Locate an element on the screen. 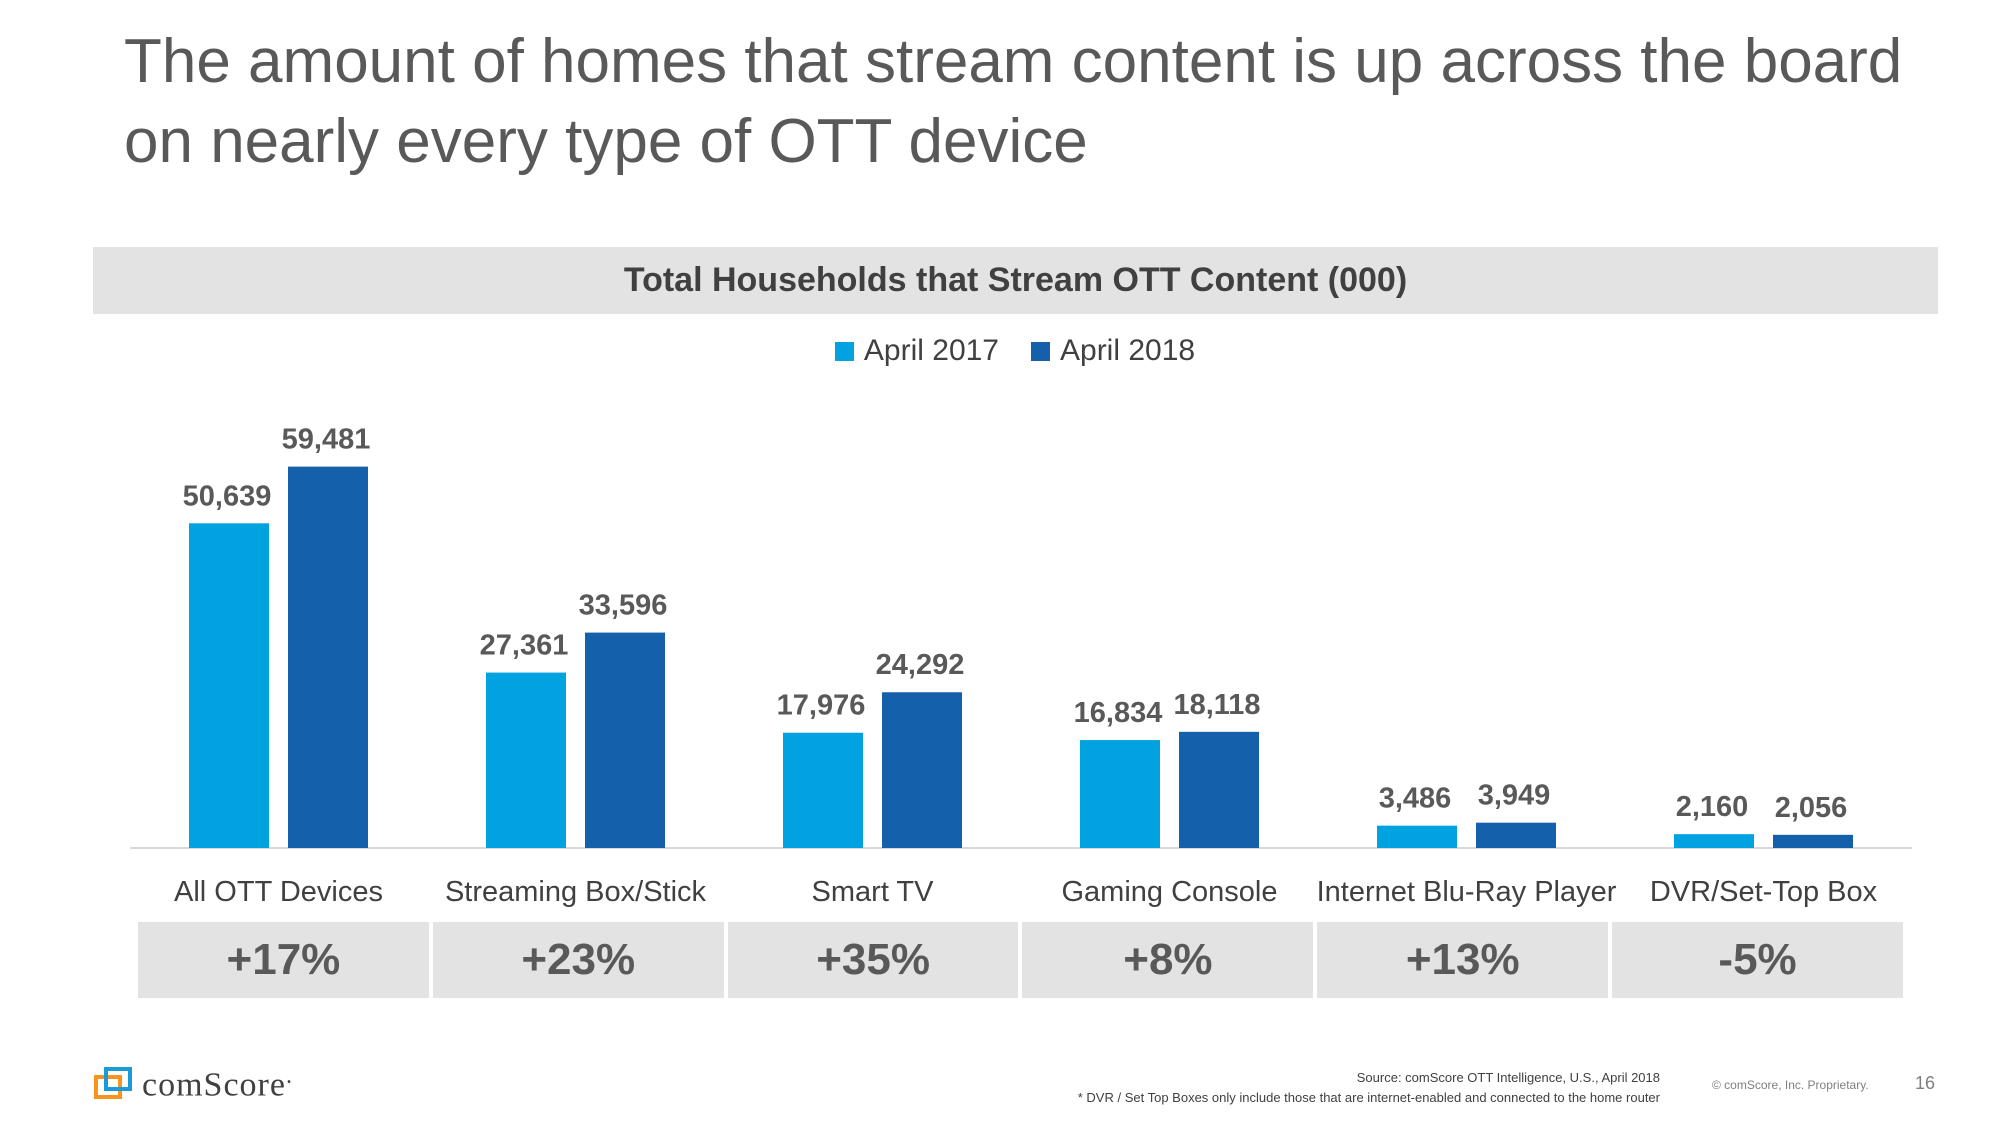 The width and height of the screenshot is (2000, 1125). data-label: 27,361 is located at coordinates (524, 646).